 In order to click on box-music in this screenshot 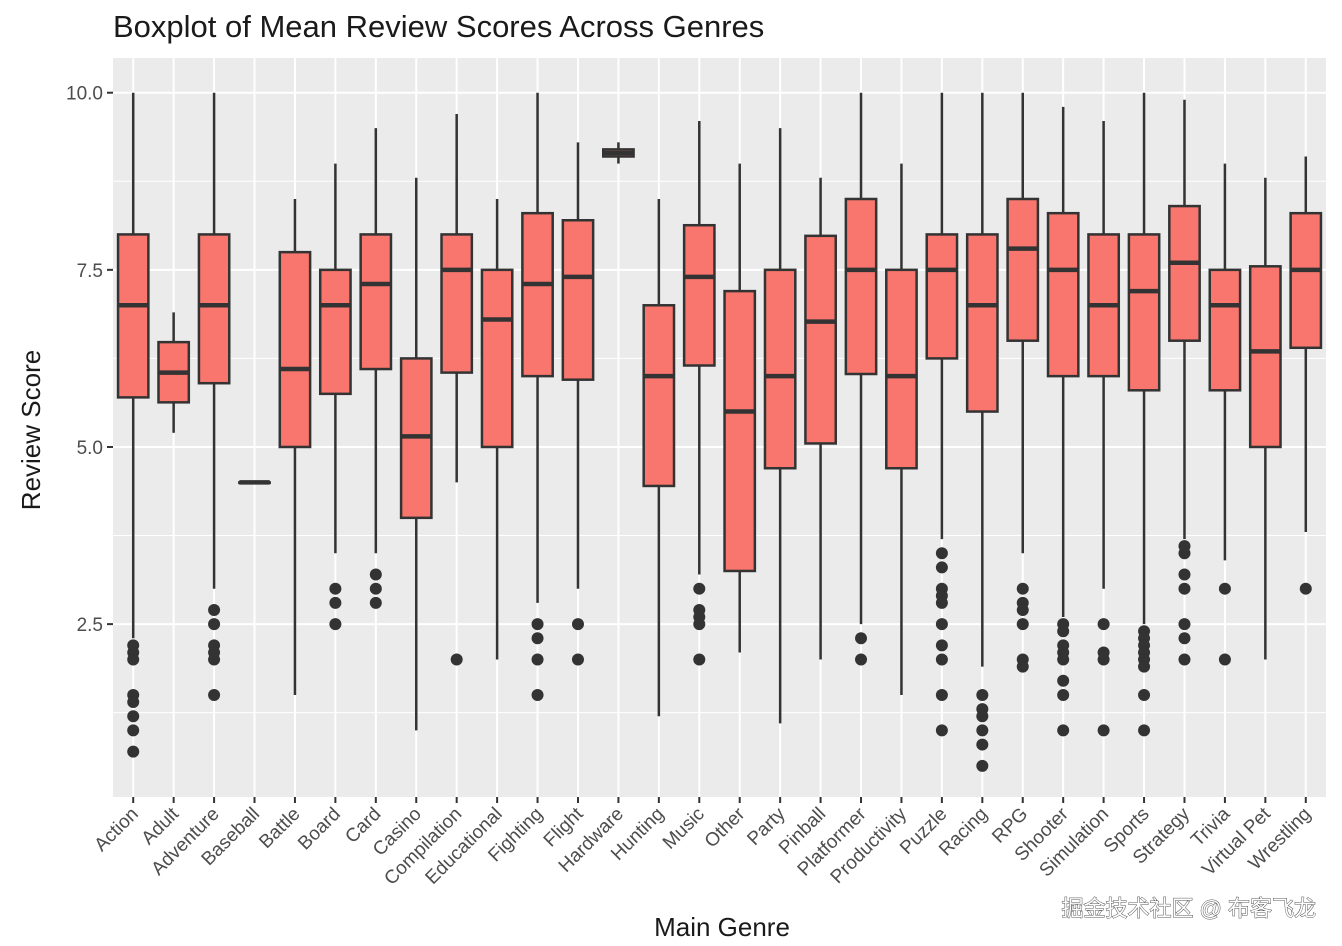, I will do `click(699, 393)`.